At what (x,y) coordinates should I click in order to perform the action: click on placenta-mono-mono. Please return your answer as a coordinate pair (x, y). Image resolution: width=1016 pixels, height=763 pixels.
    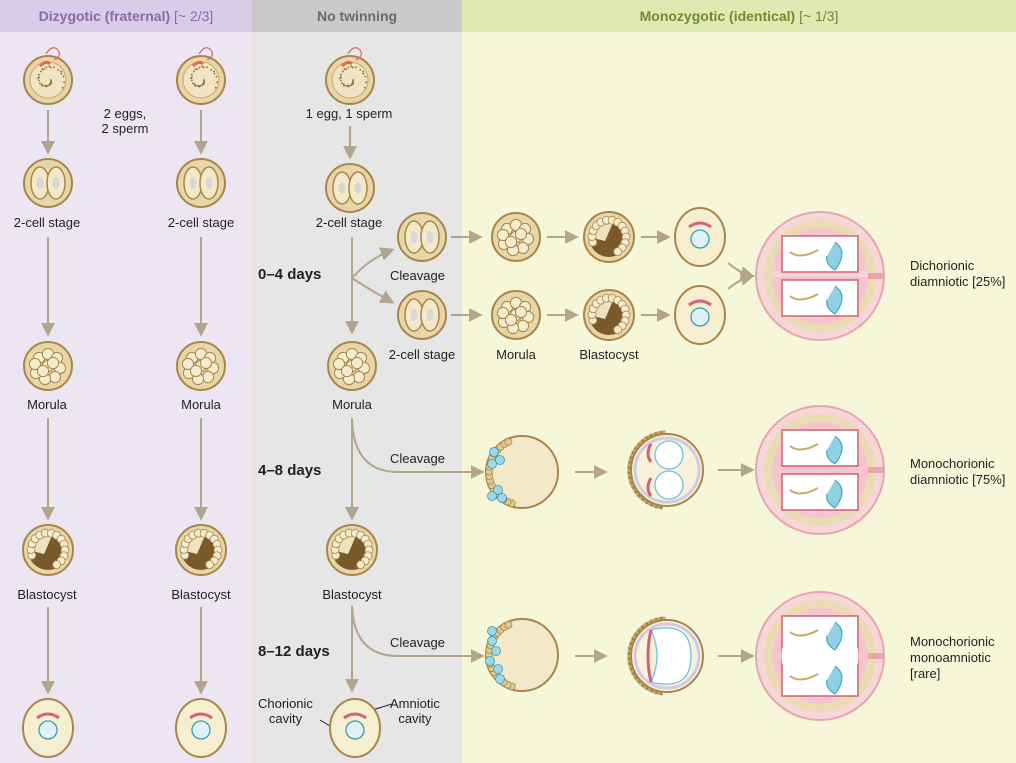
    Looking at the image, I should click on (820, 656).